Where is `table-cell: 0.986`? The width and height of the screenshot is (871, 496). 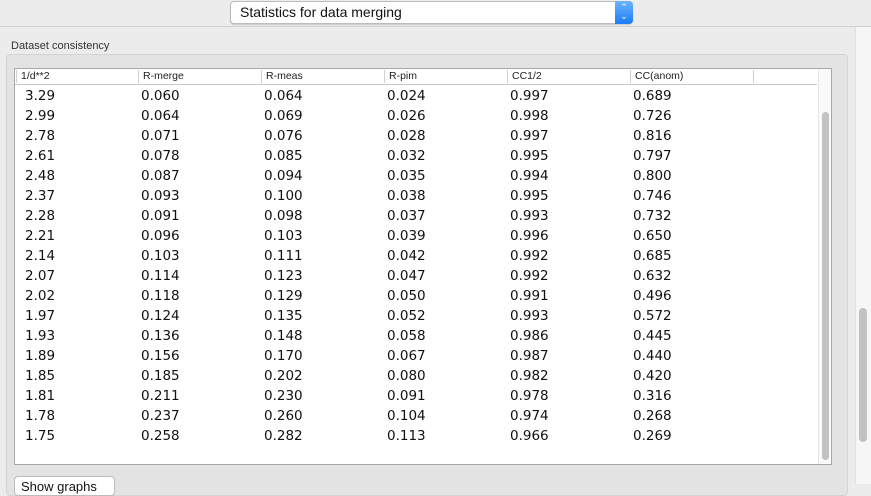 table-cell: 0.986 is located at coordinates (529, 336).